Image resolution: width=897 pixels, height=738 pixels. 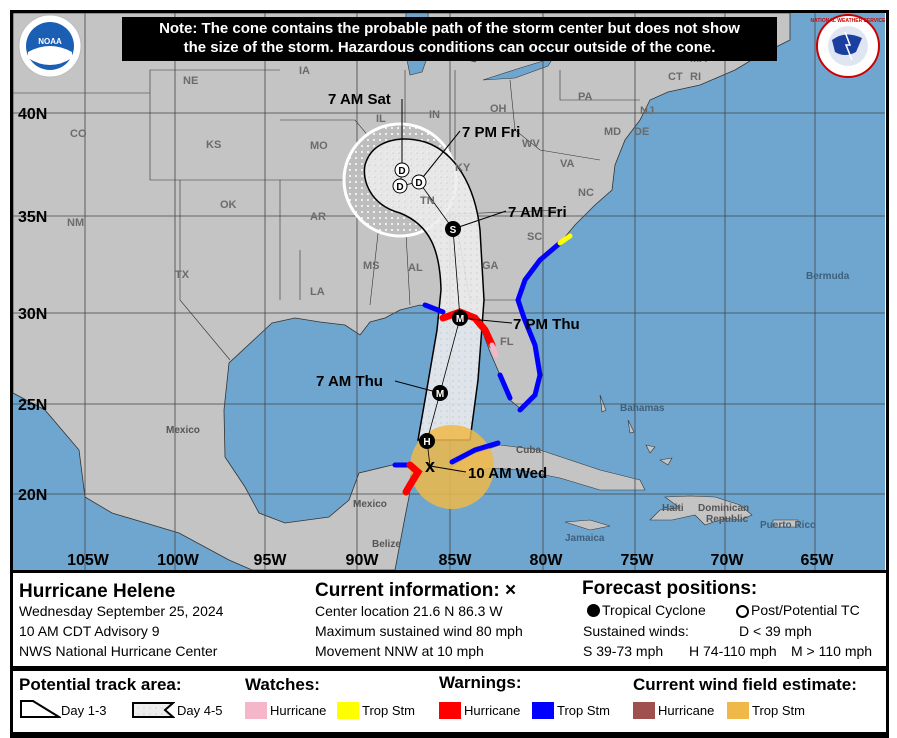 I want to click on wind-field-title: Current wind field estimate:, so click(x=745, y=684).